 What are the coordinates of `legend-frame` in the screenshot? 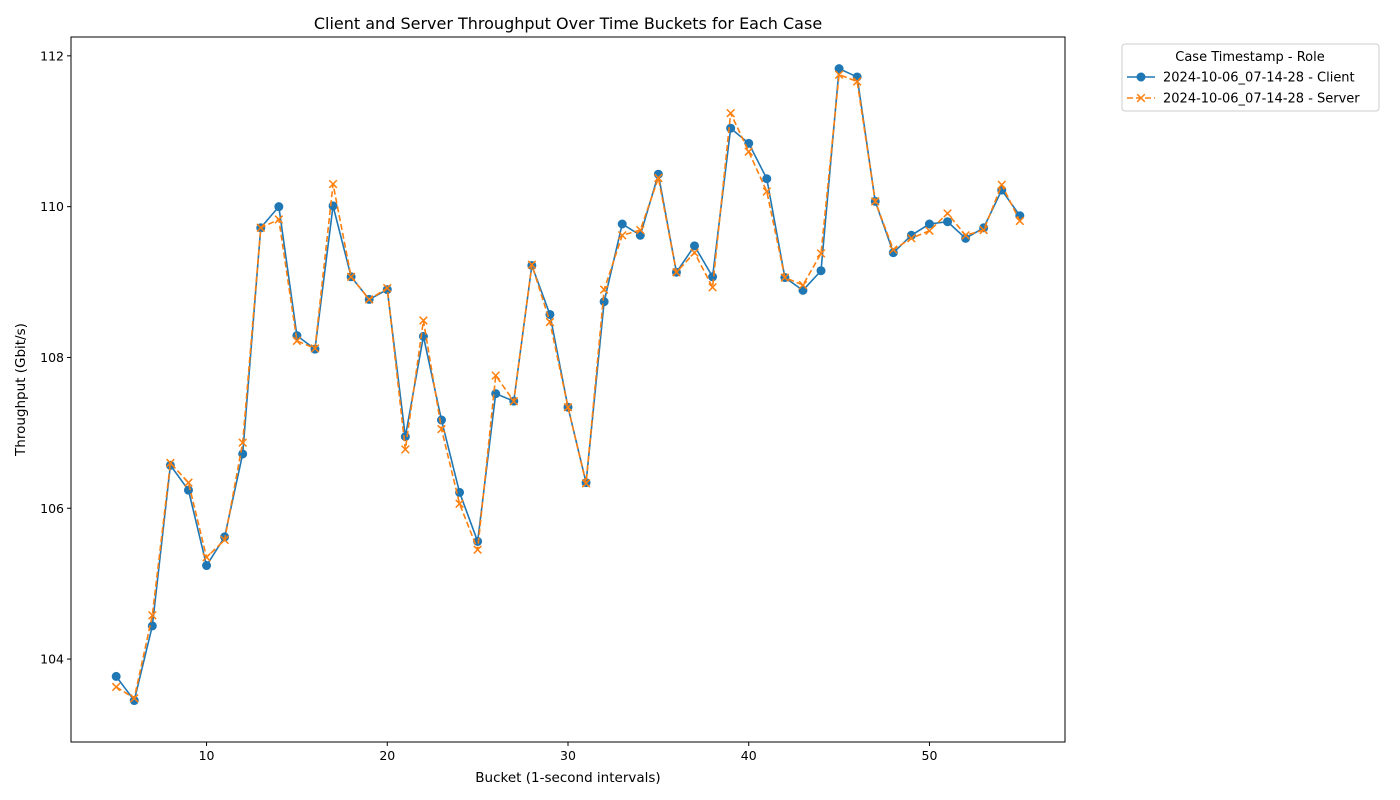 It's located at (1250, 77).